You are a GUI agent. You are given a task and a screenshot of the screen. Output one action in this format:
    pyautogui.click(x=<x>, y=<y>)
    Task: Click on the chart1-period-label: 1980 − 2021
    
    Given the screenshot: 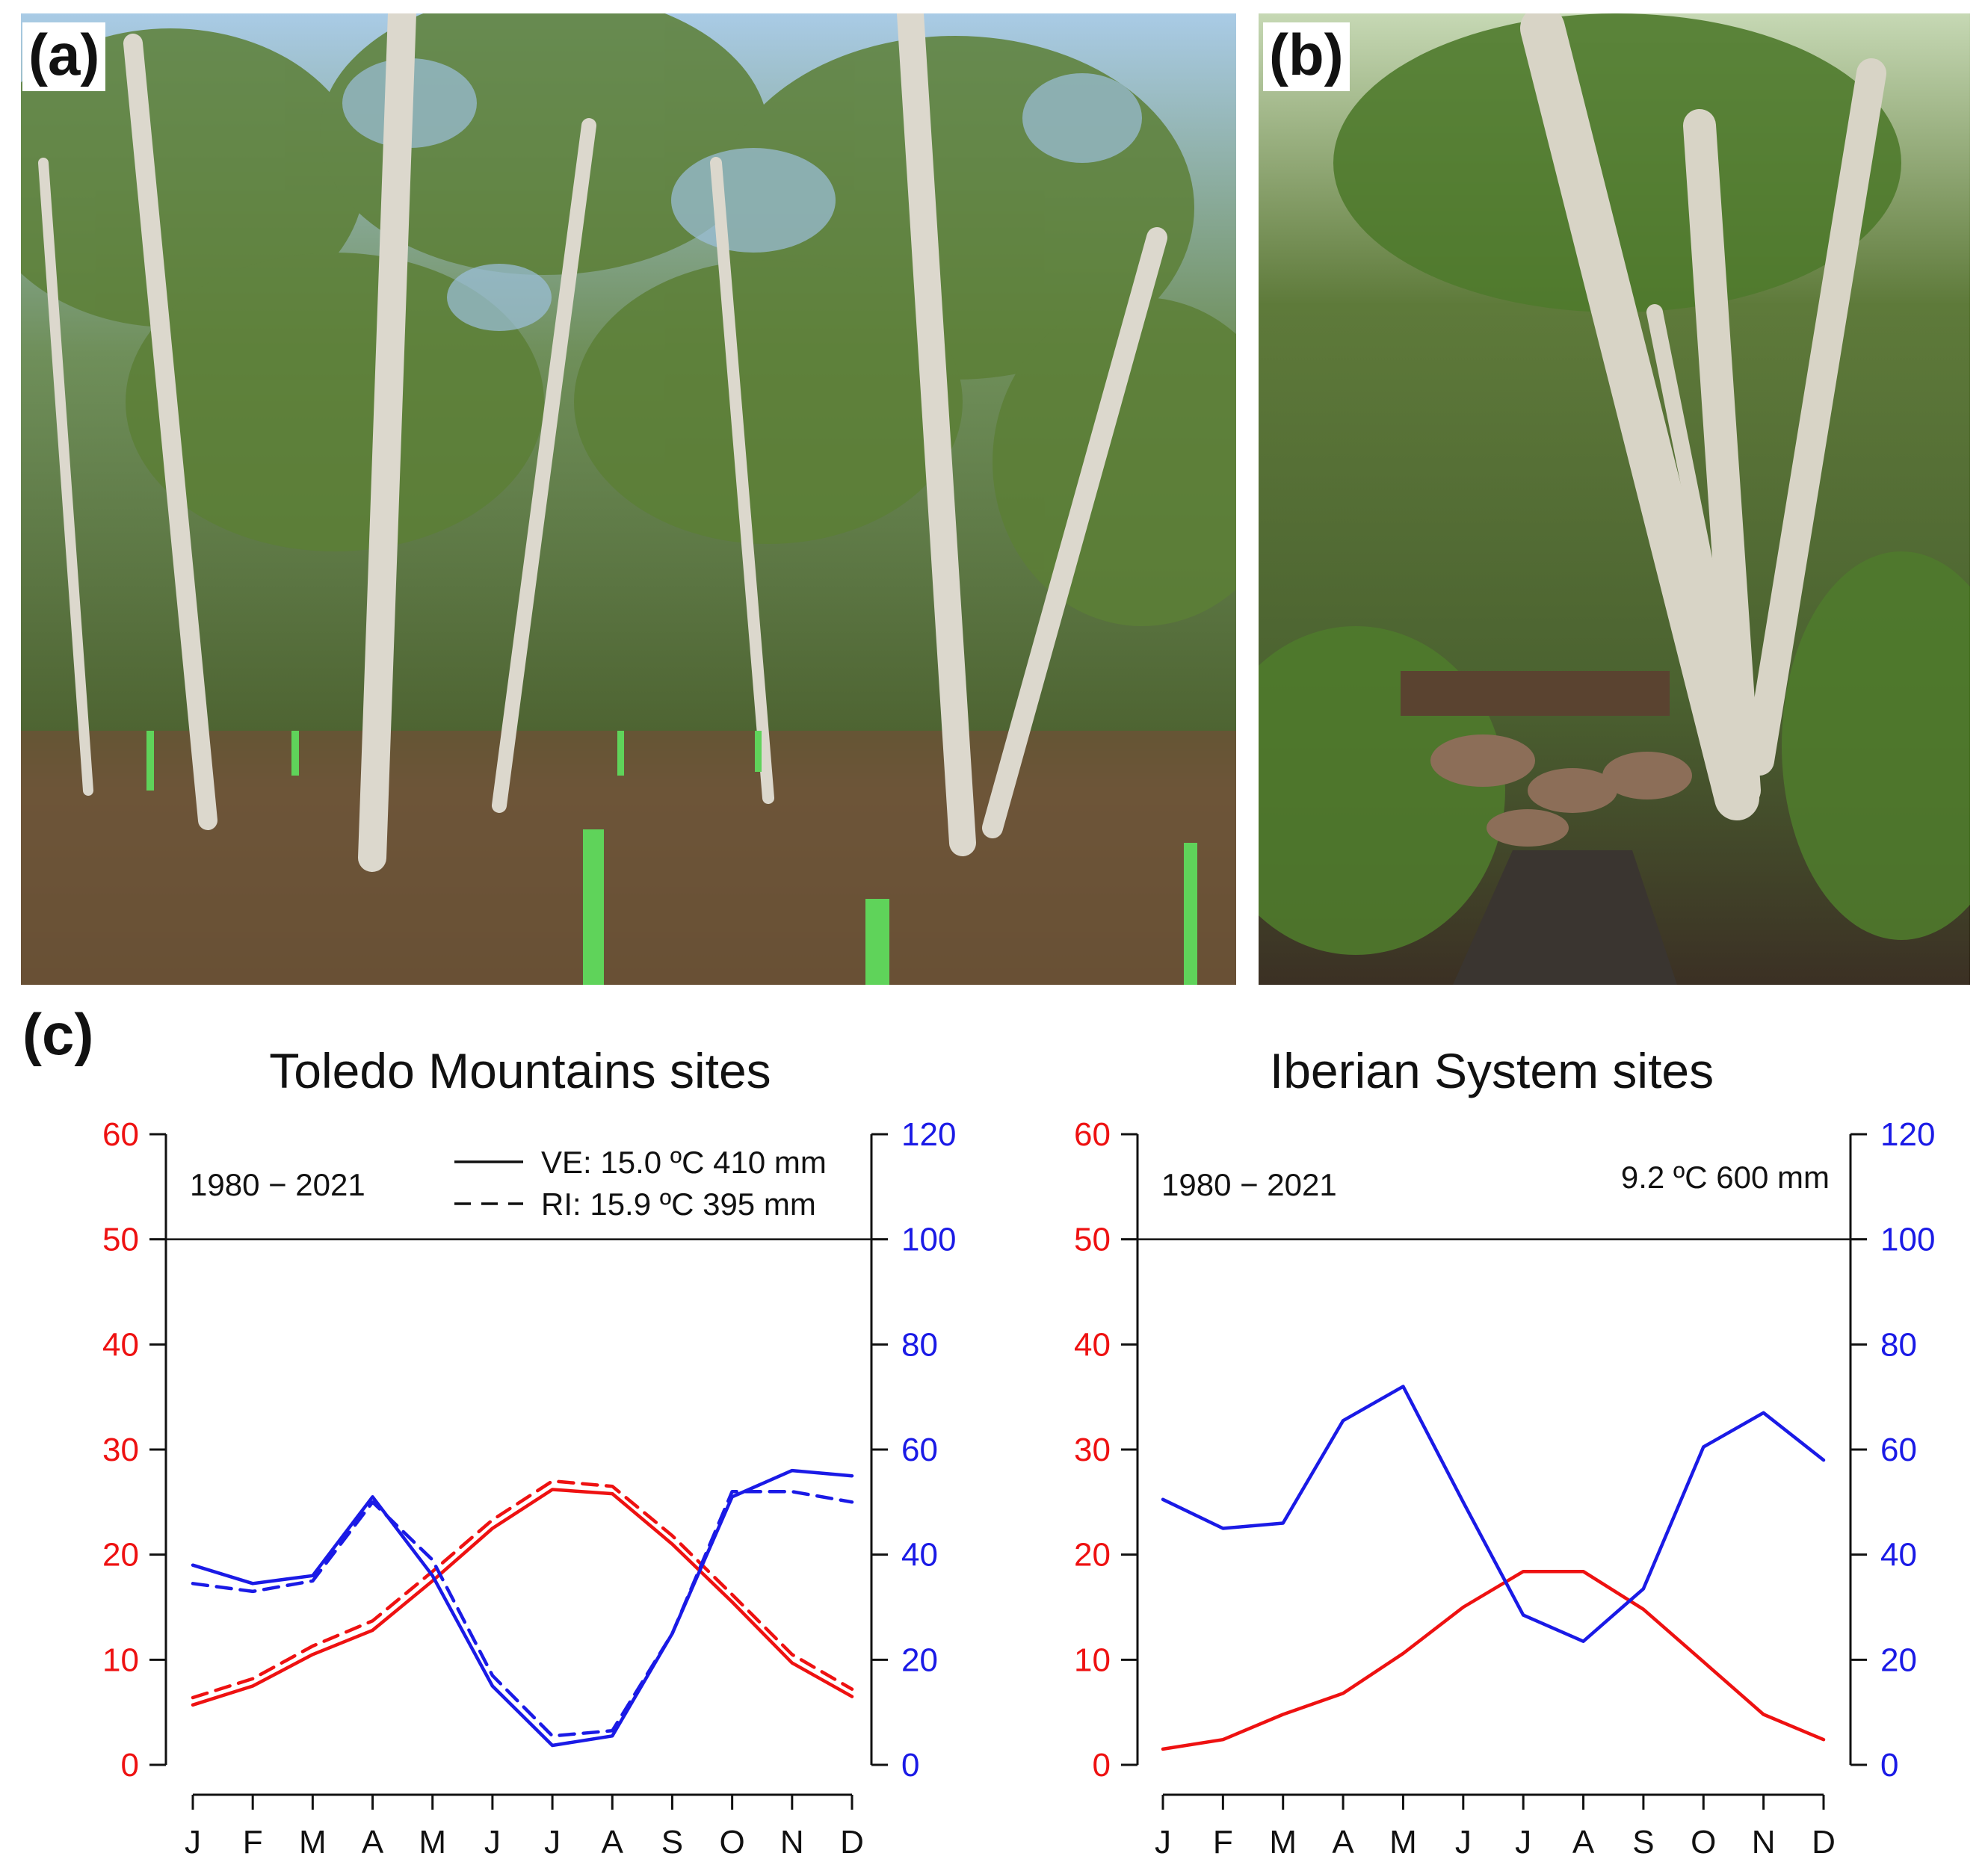 What is the action you would take?
    pyautogui.click(x=277, y=1184)
    